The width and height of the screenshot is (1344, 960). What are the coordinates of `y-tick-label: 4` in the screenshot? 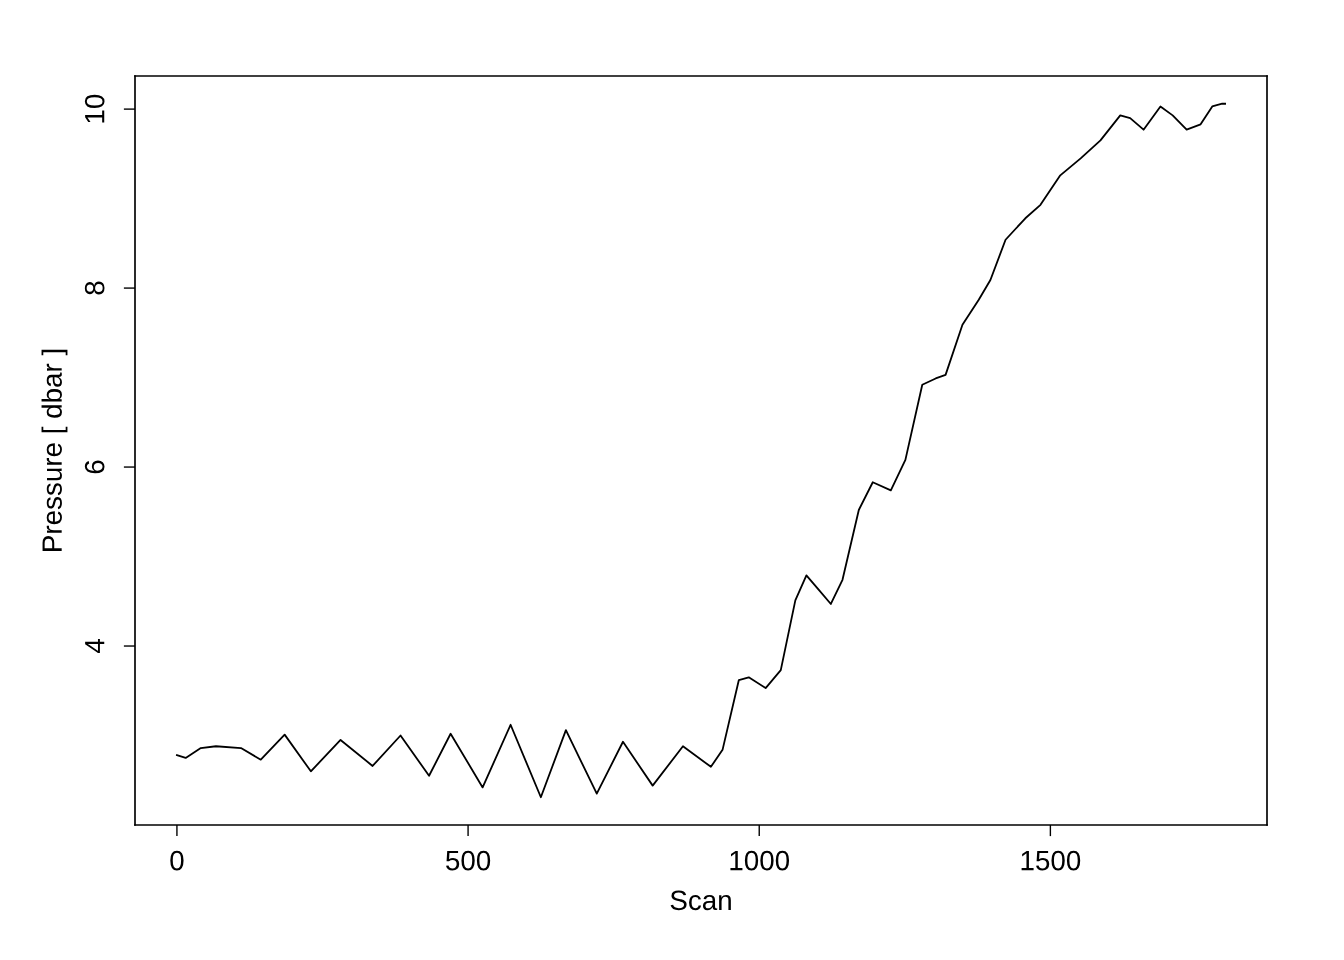 It's located at (95, 646).